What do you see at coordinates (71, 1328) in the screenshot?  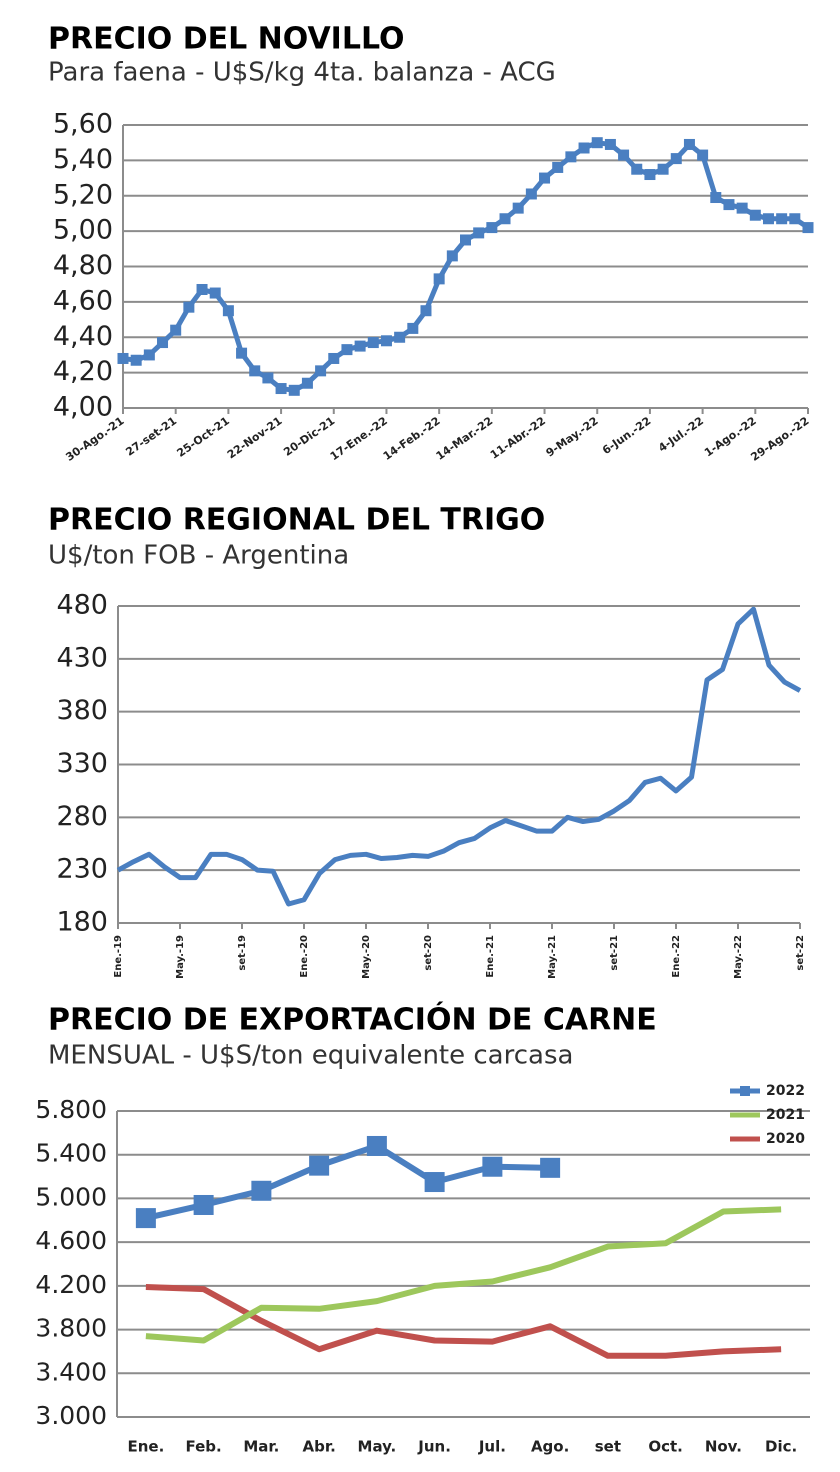 I see `y-tick-label: 3.800` at bounding box center [71, 1328].